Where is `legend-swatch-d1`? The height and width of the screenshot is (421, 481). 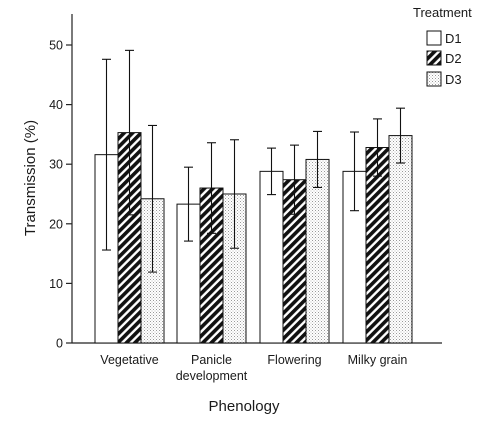
legend-swatch-d1 is located at coordinates (434, 38).